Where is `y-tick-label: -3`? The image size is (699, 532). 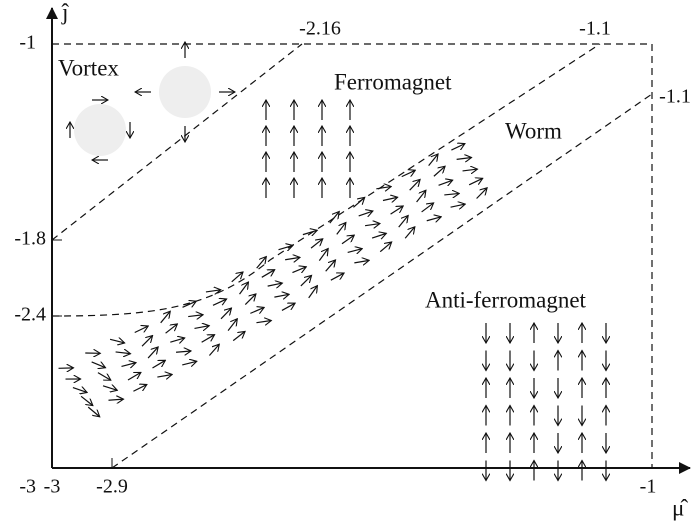
y-tick-label: -3 is located at coordinates (27, 487).